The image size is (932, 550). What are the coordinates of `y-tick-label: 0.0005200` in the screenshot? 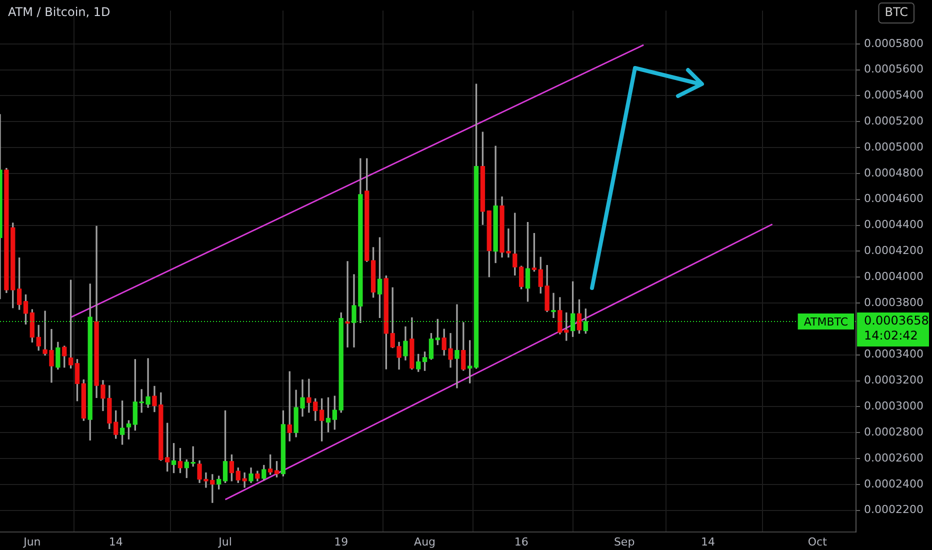 It's located at (894, 121).